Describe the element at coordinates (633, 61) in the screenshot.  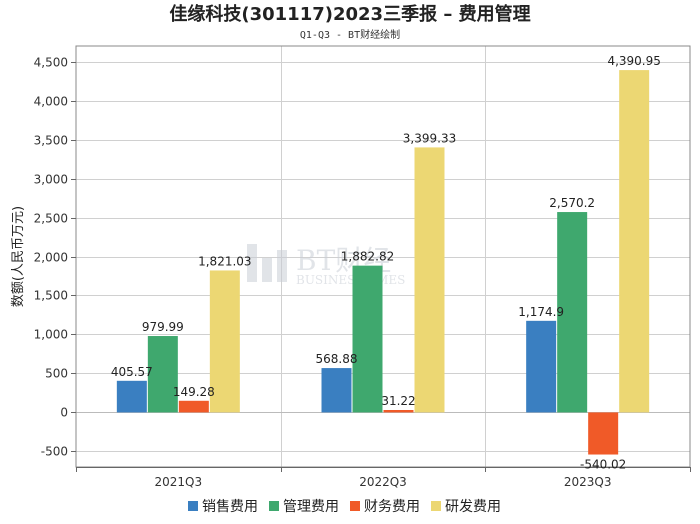
I see `data-label: 4,390.95` at that location.